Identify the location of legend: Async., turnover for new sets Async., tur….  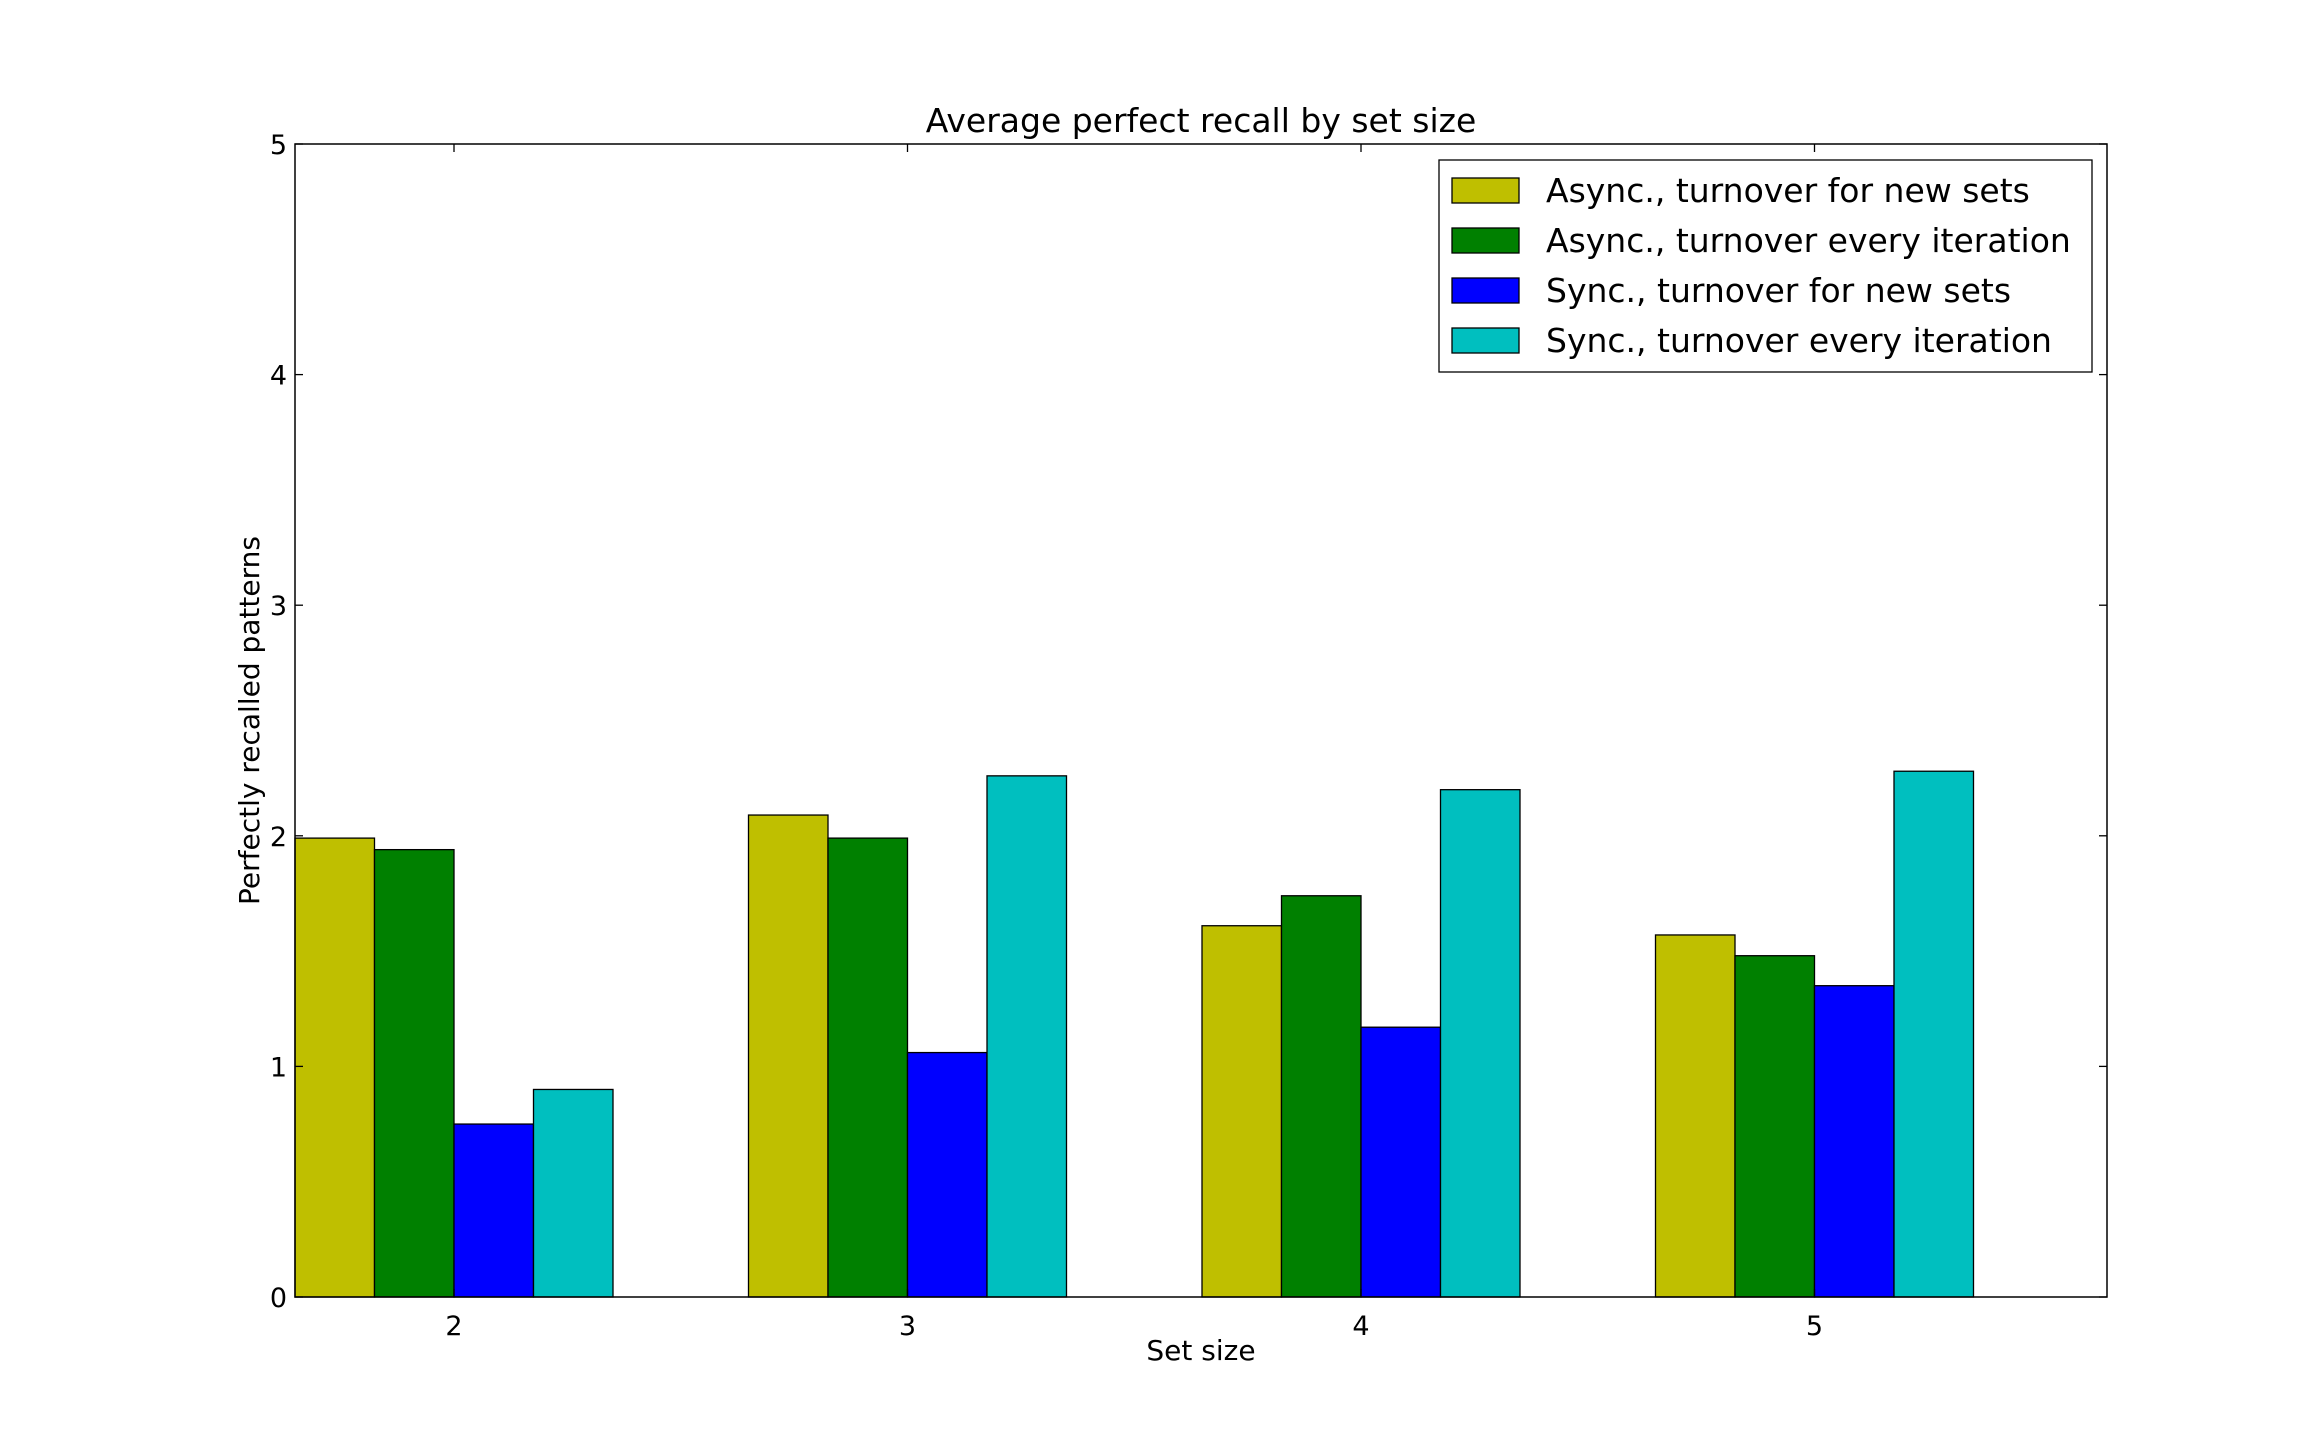
(1765, 266).